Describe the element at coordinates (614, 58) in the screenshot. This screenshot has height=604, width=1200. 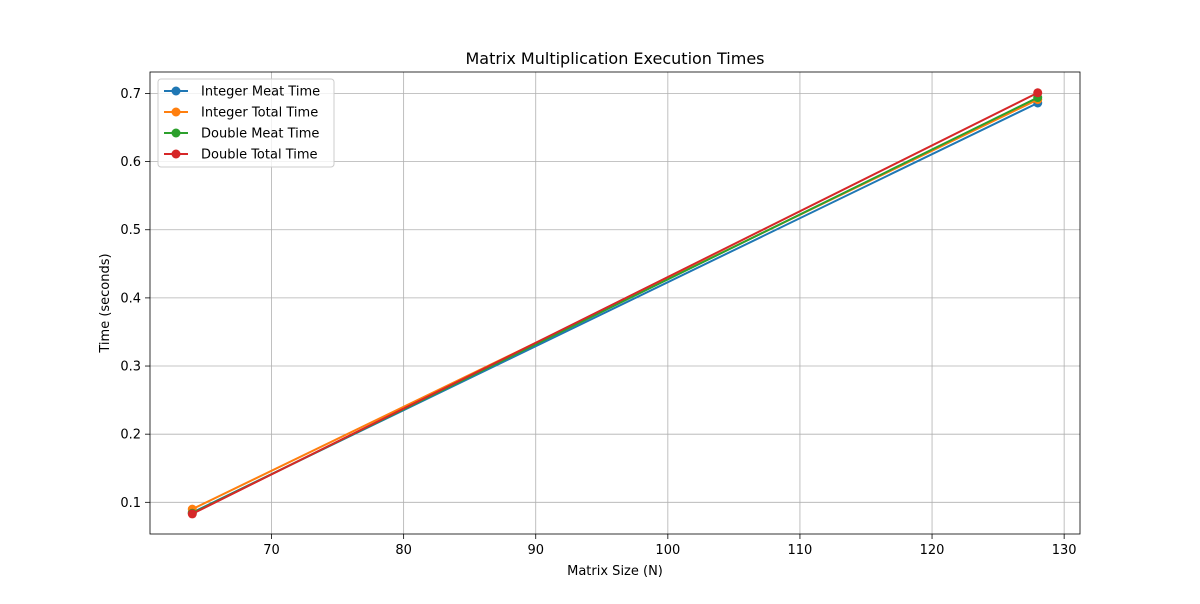
I see `chart-title: Matrix Multiplication Execution Times` at that location.